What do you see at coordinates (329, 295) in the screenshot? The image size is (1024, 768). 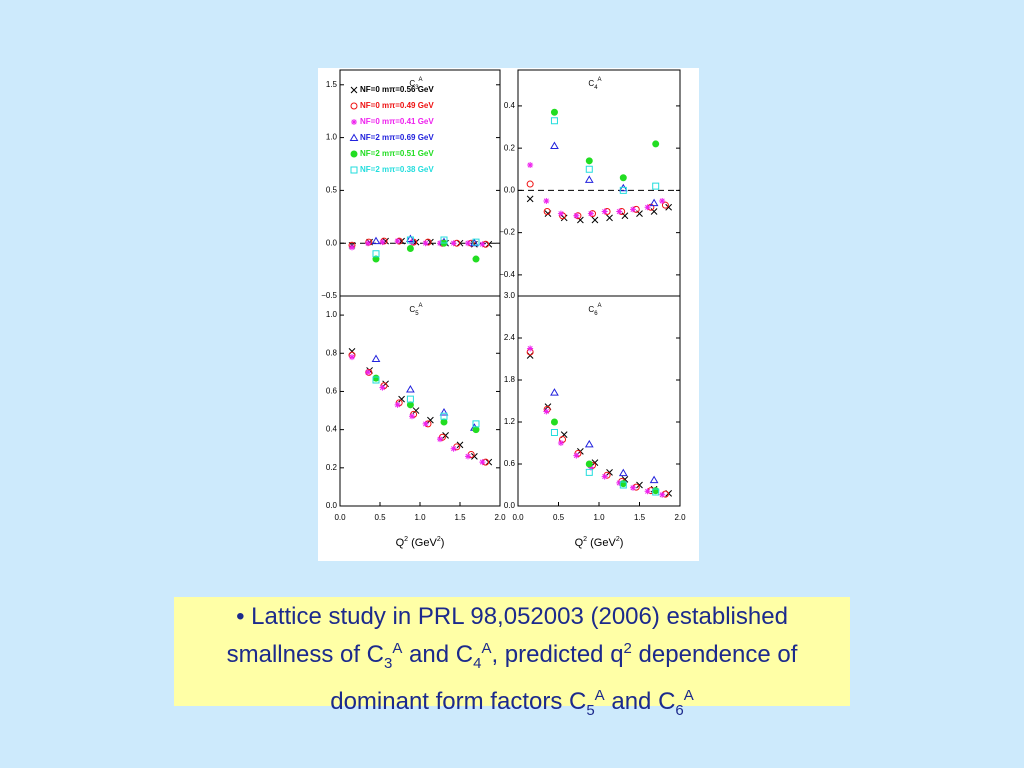 I see `y-tick-label: −0.5` at bounding box center [329, 295].